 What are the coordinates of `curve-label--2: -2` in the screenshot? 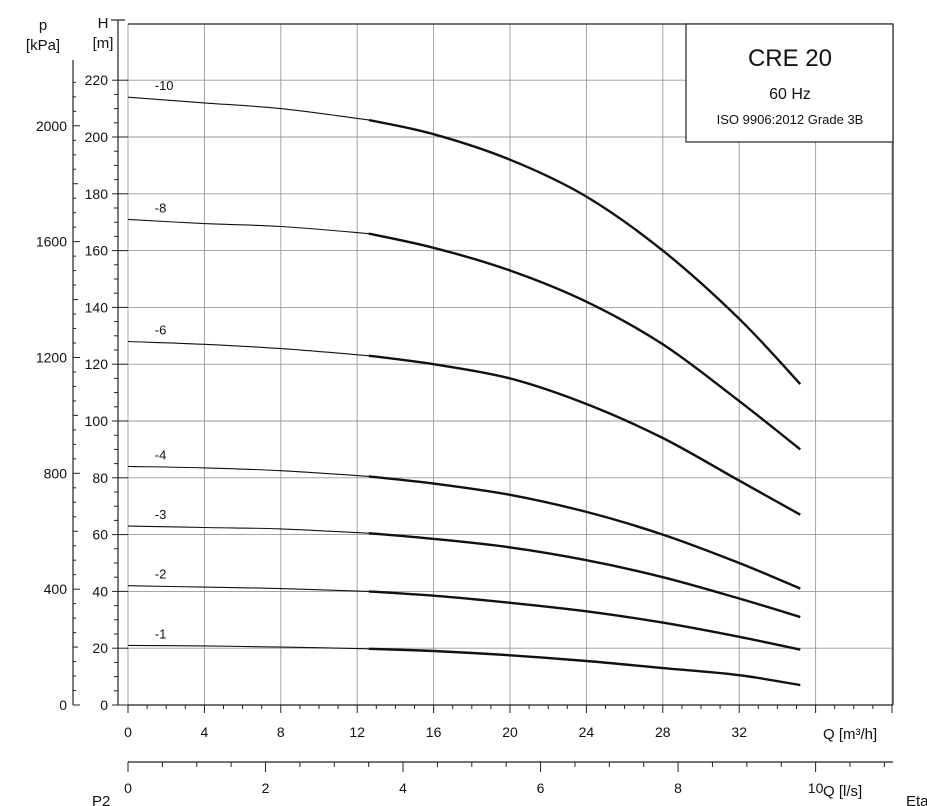 It's located at (161, 574).